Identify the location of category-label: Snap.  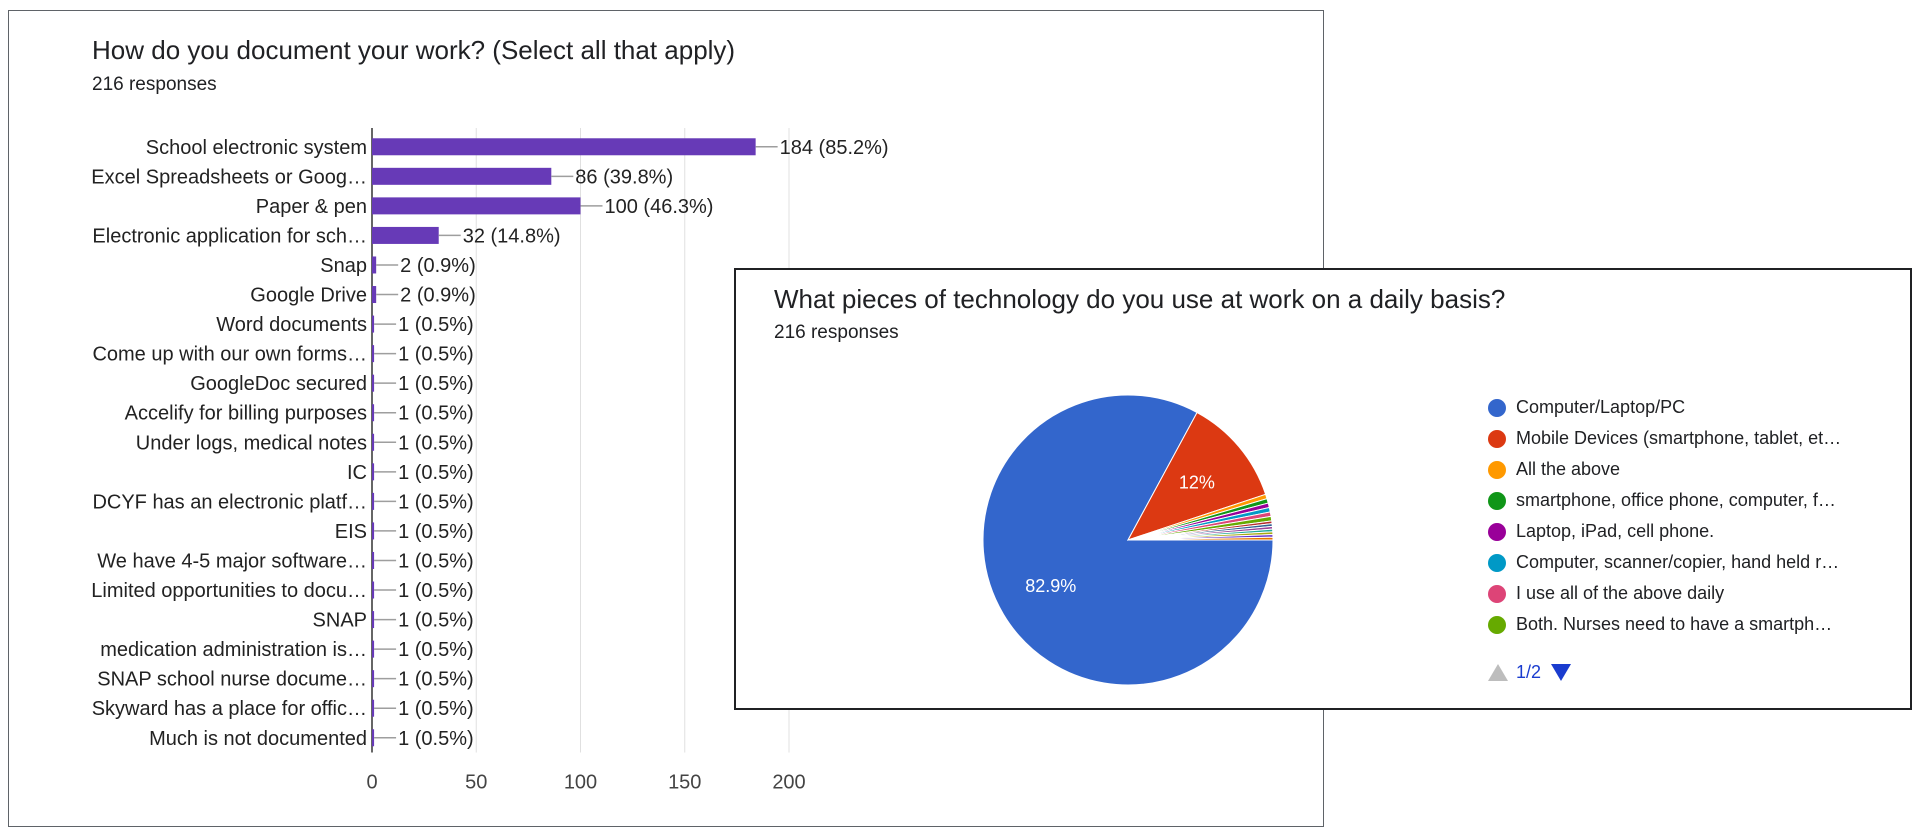
(343, 266).